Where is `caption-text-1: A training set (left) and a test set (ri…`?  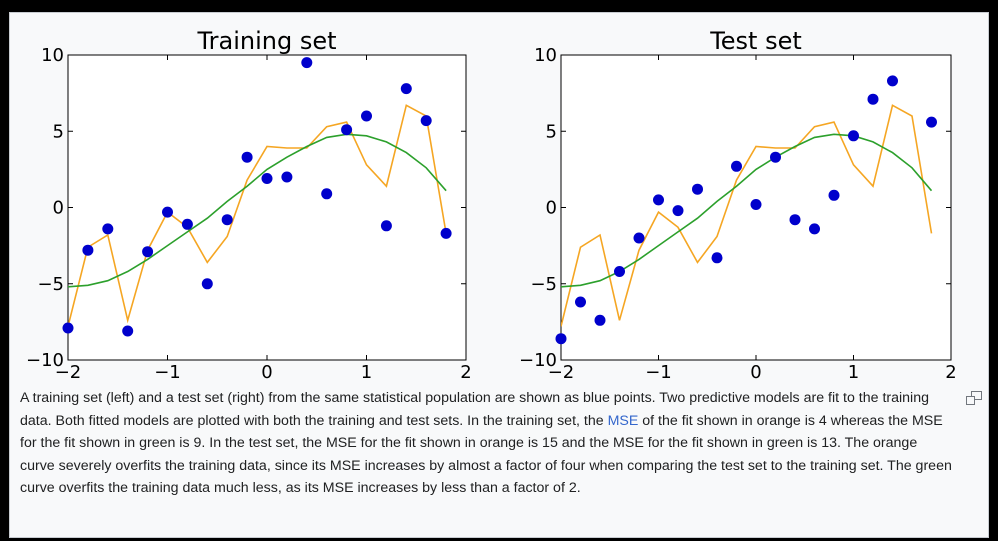
caption-text-1: A training set (left) and a test set (ri… is located at coordinates (474, 409).